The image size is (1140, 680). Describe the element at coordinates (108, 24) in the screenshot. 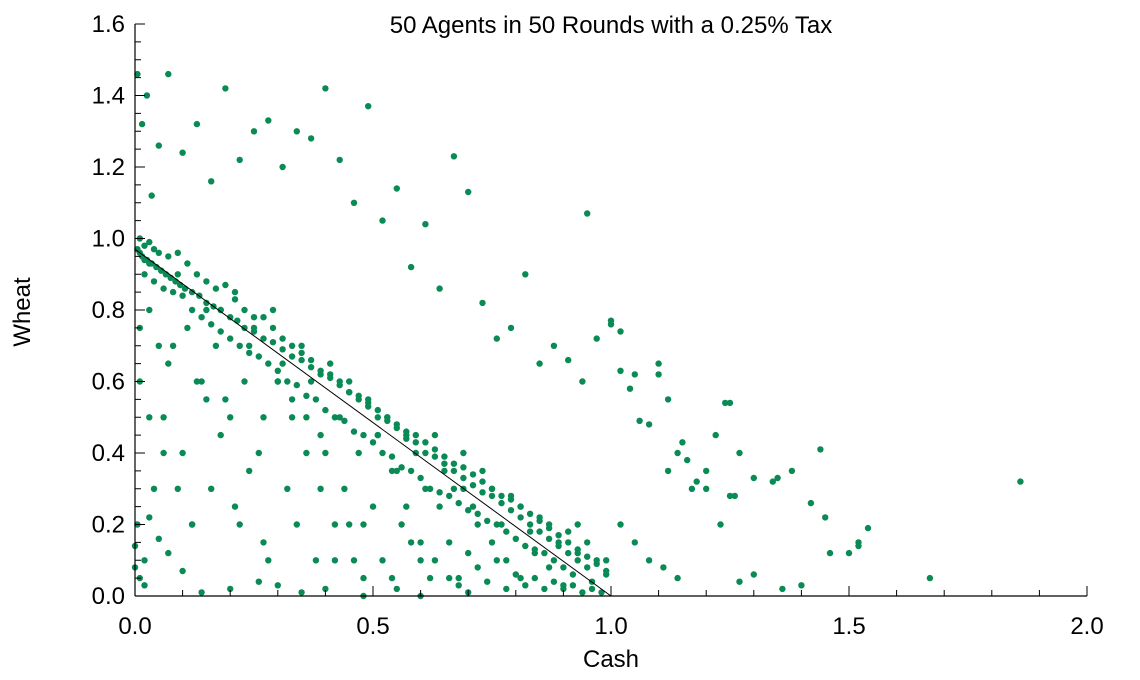

I see `y-tick-label: 1.6` at that location.